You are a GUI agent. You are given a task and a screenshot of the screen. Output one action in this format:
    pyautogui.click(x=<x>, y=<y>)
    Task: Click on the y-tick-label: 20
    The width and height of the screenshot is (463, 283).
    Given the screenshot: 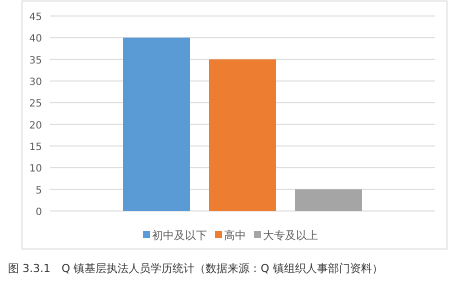 What is the action you would take?
    pyautogui.click(x=35, y=126)
    